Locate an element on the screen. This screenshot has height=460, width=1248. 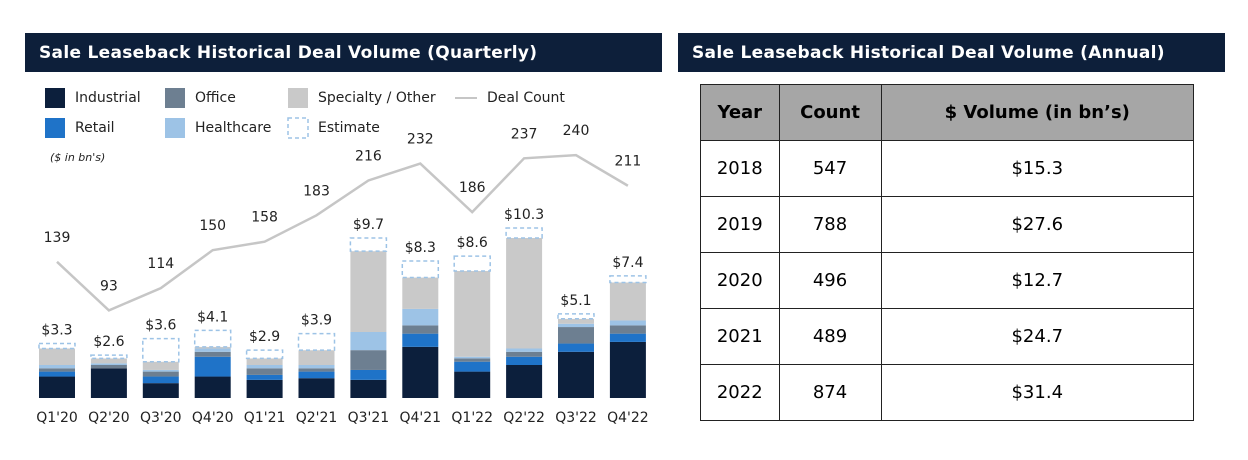
table-cell: $15.3 is located at coordinates (1037, 168).